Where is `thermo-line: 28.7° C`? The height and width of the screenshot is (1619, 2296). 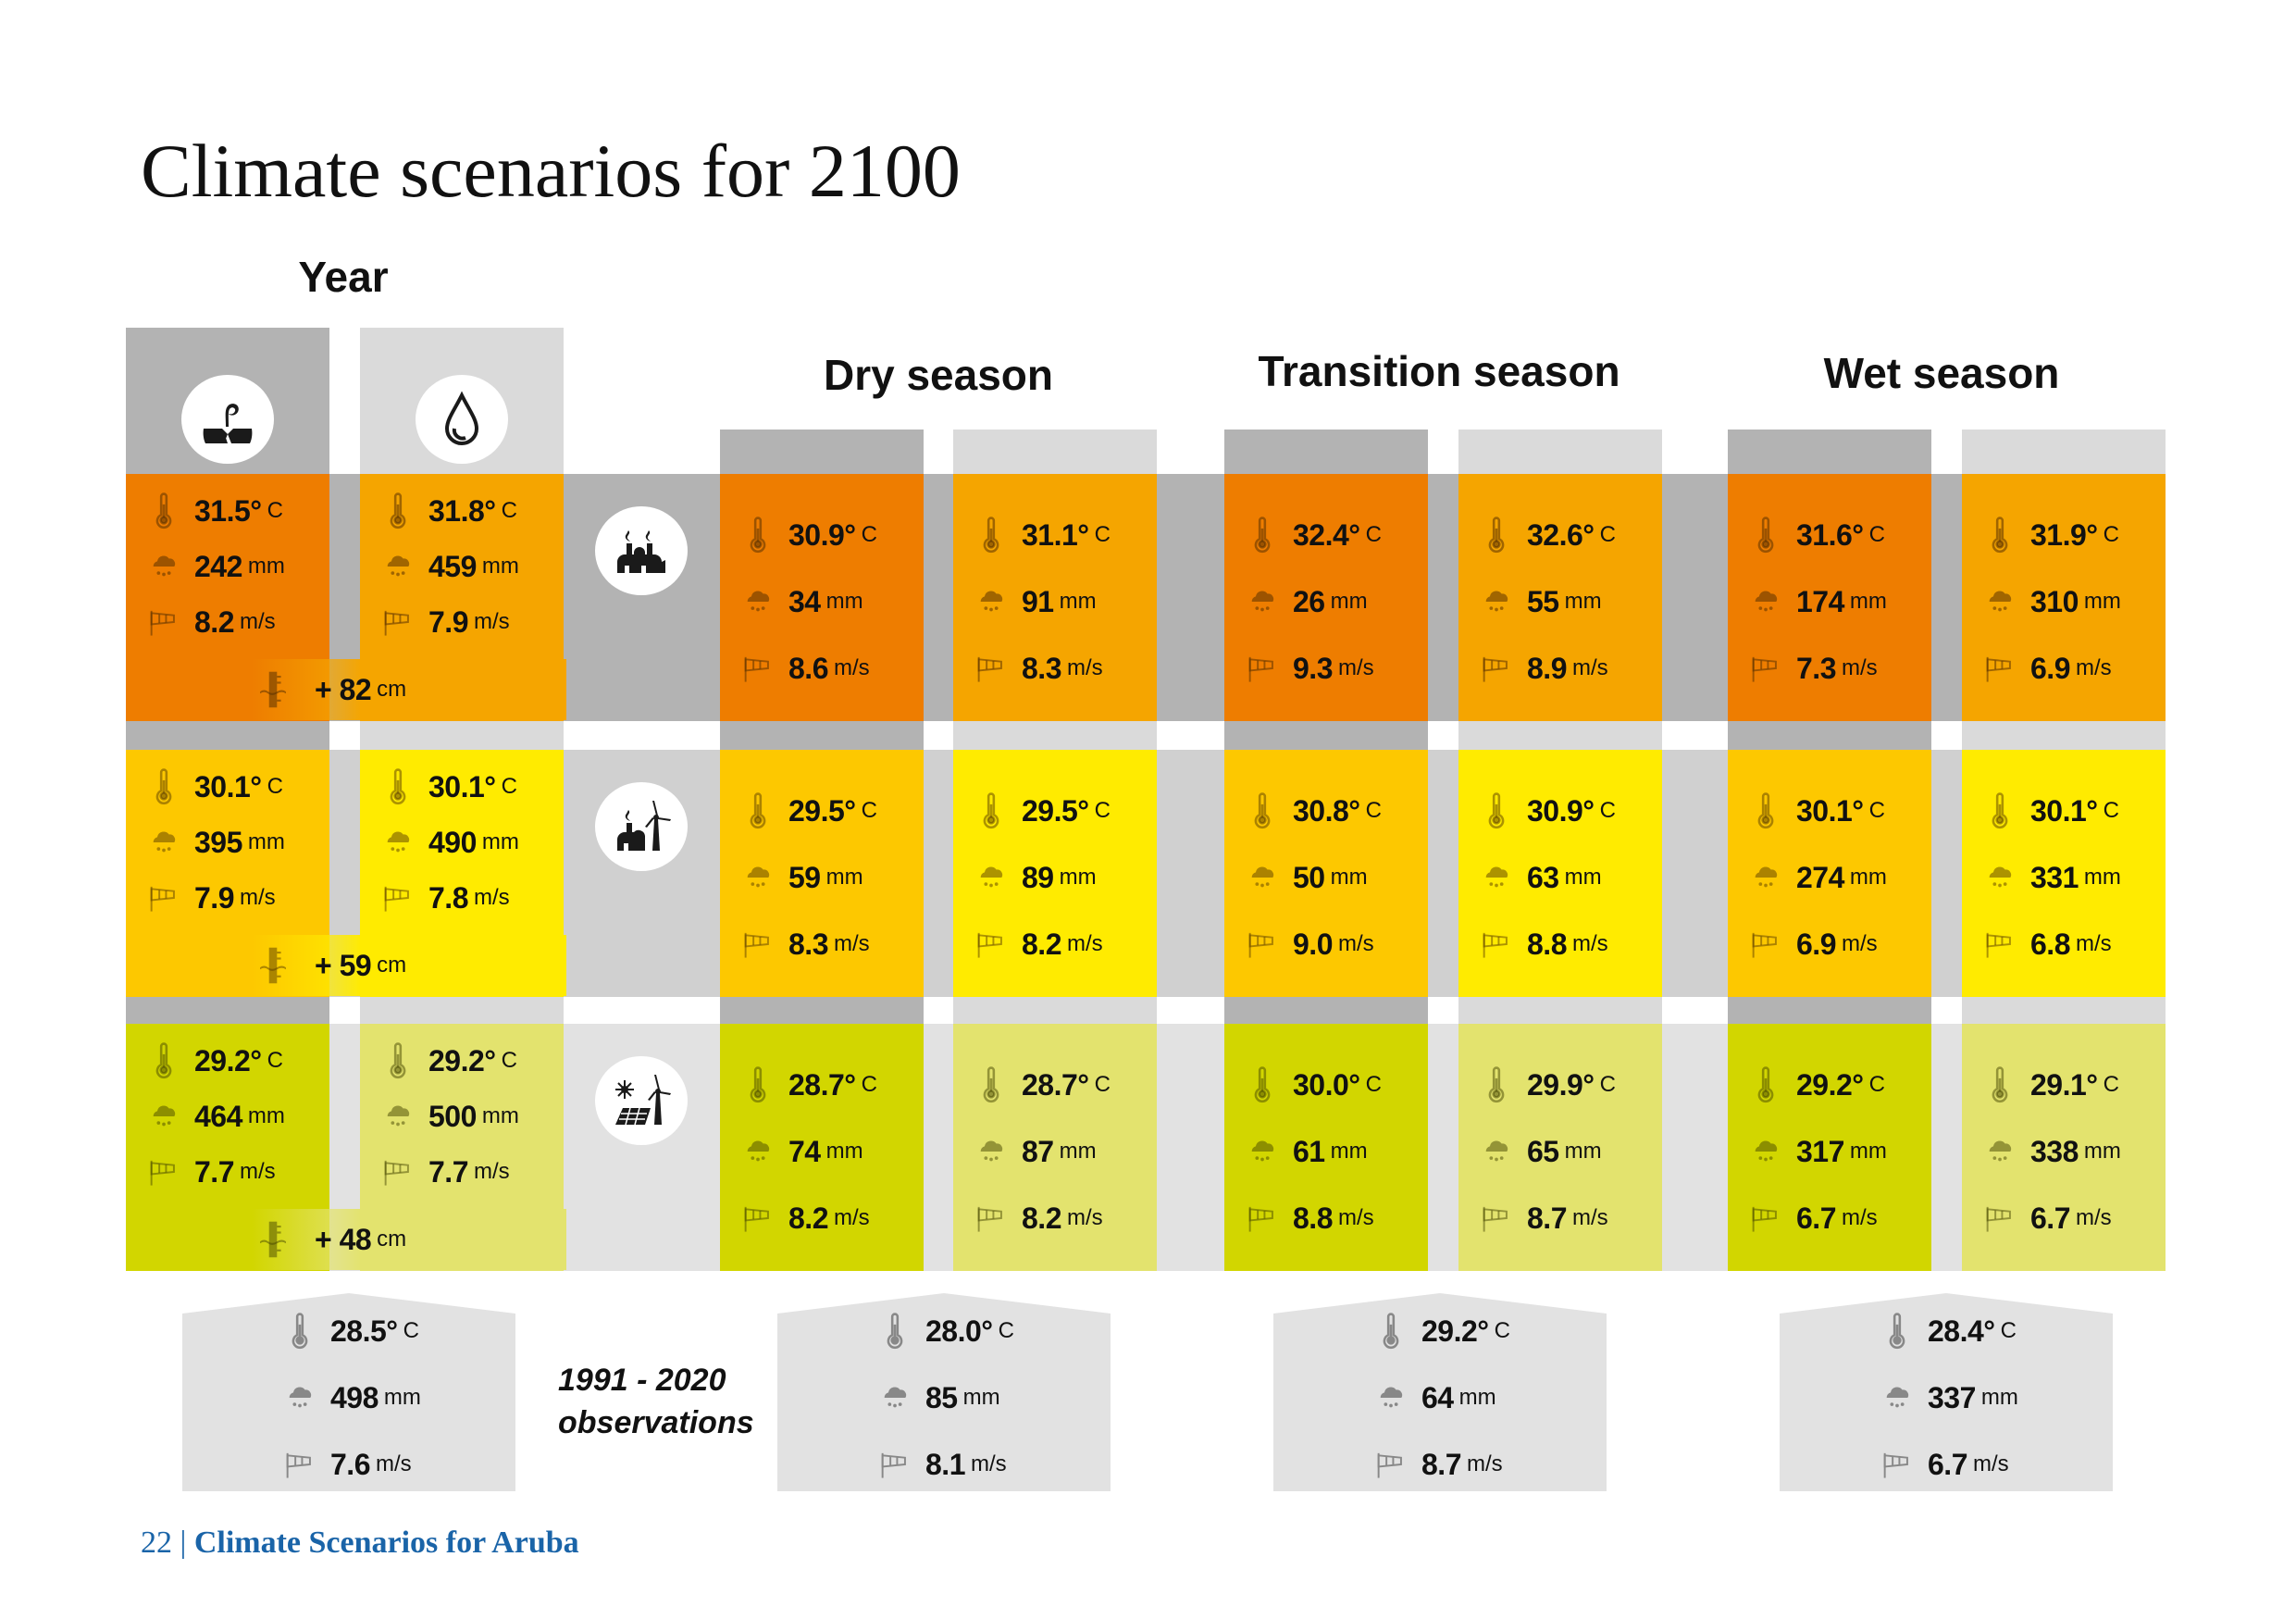 thermo-line: 28.7° C is located at coordinates (1043, 1085).